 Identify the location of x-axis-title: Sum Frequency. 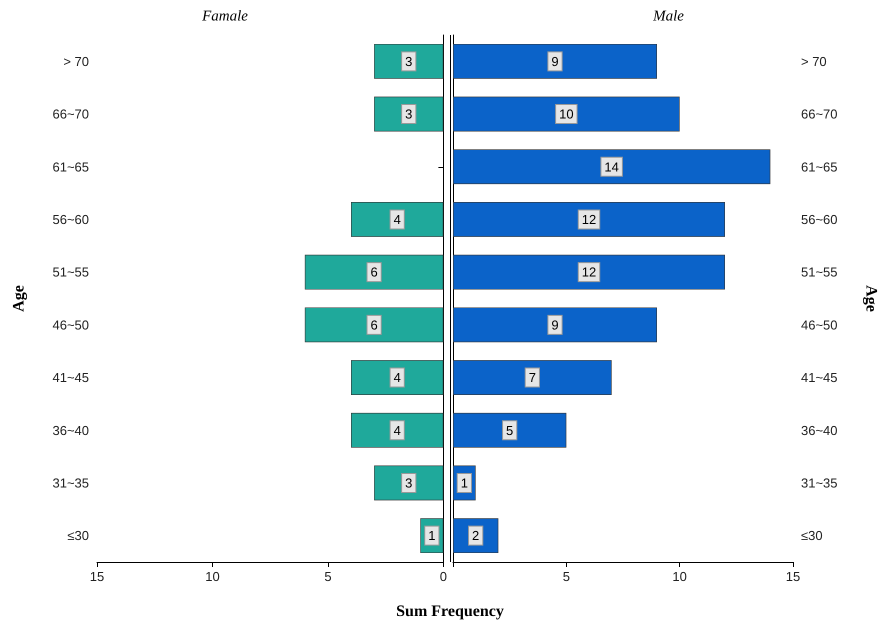
(450, 612).